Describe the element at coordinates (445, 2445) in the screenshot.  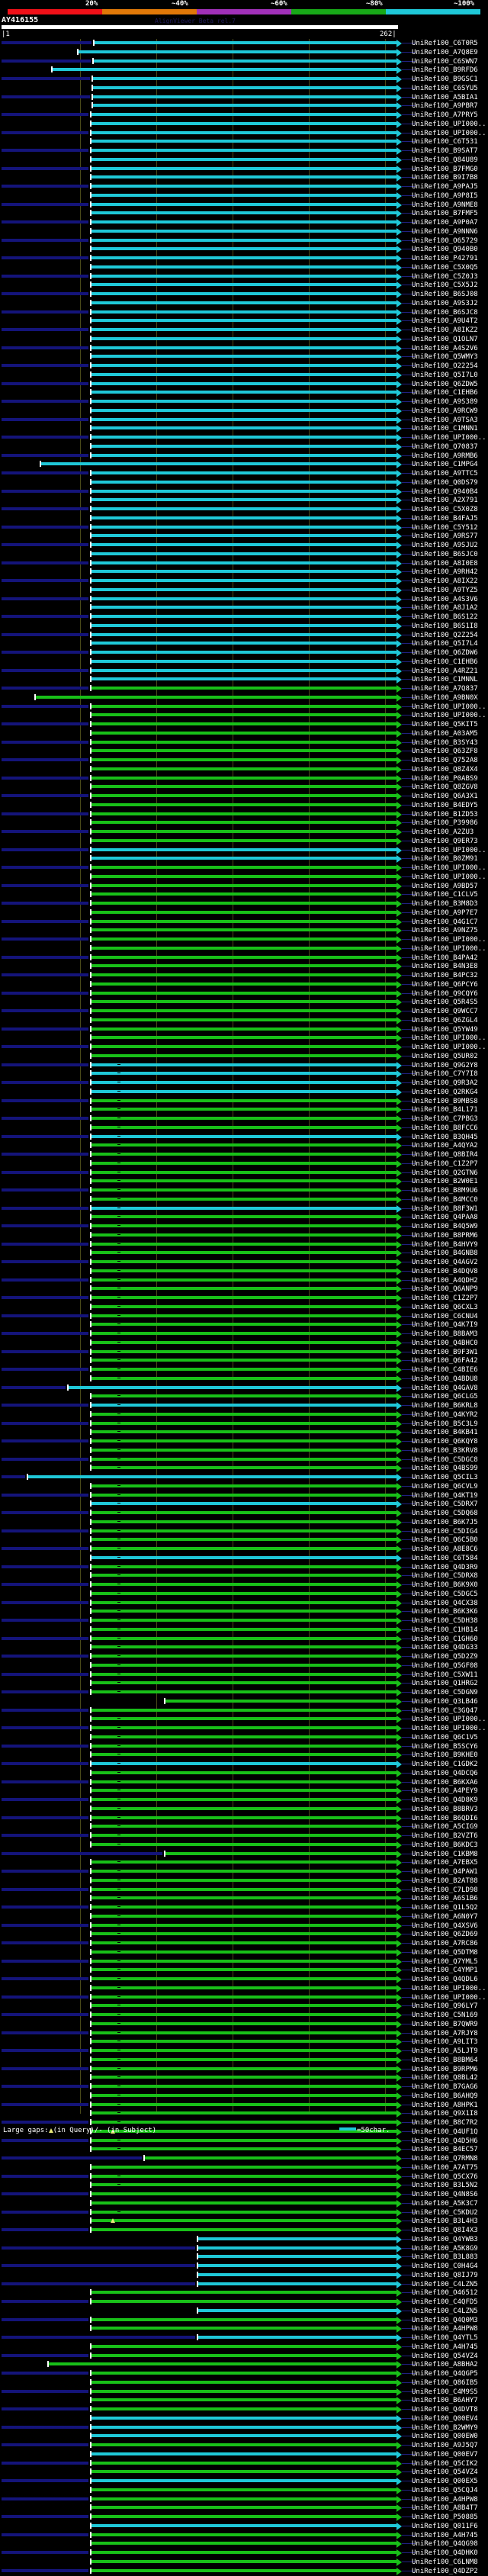
I see `hit-accession-label: UniRef100_A9J5Q7` at that location.